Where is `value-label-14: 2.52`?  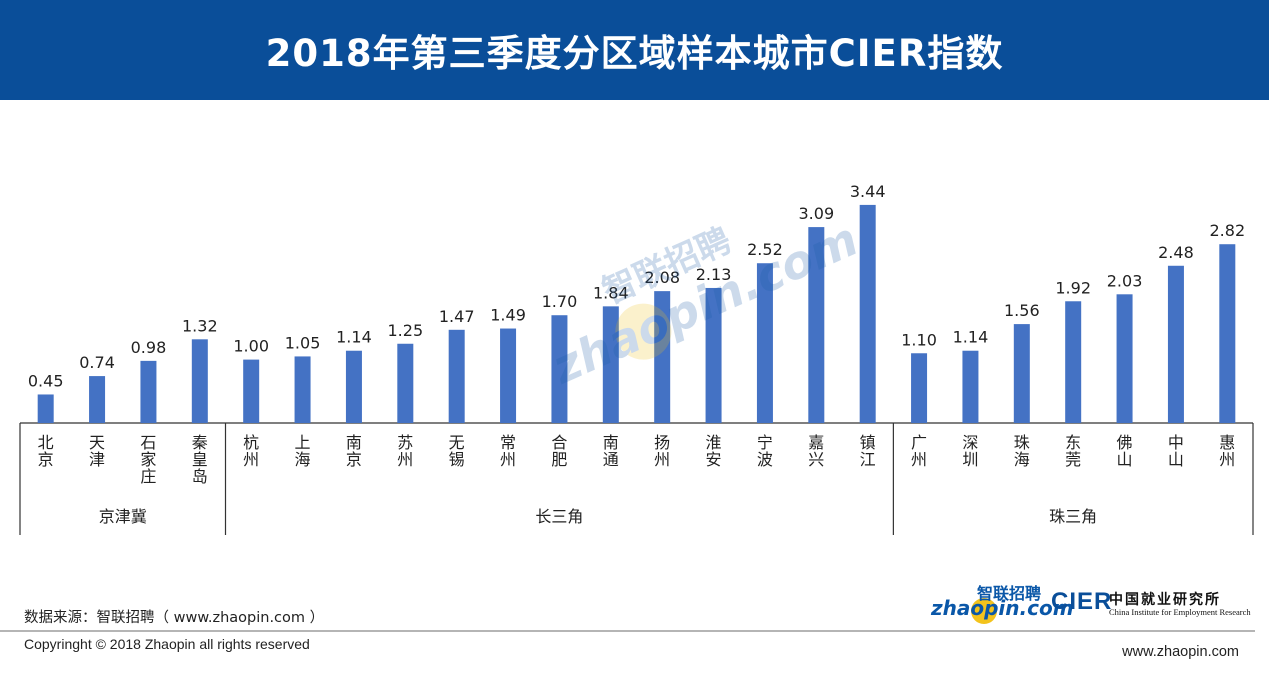
value-label-14: 2.52 is located at coordinates (765, 249).